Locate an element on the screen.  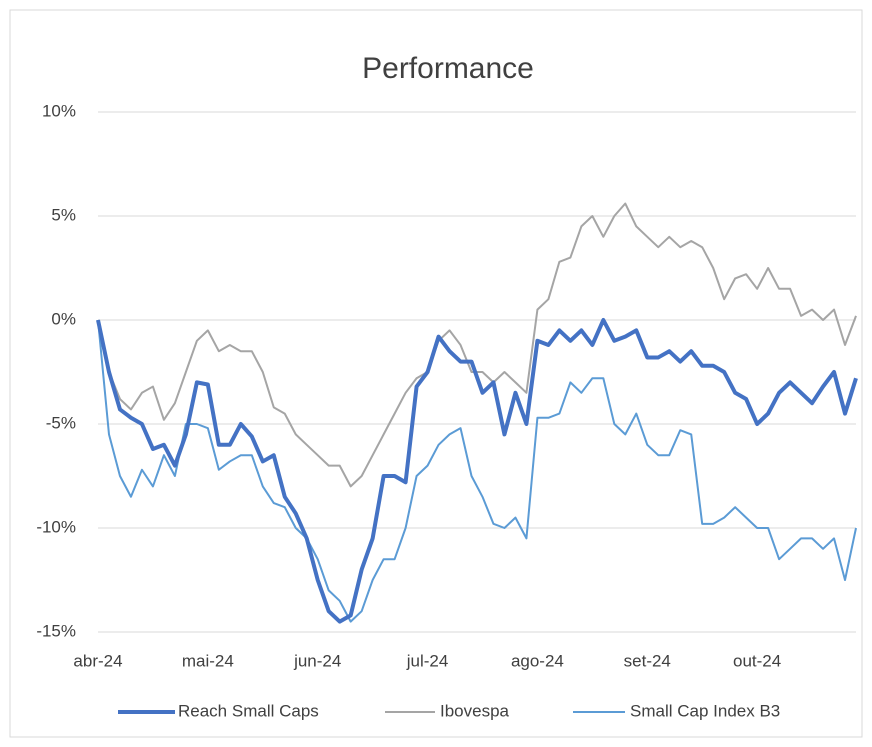
y-tick-label: -5% is located at coordinates (61, 422).